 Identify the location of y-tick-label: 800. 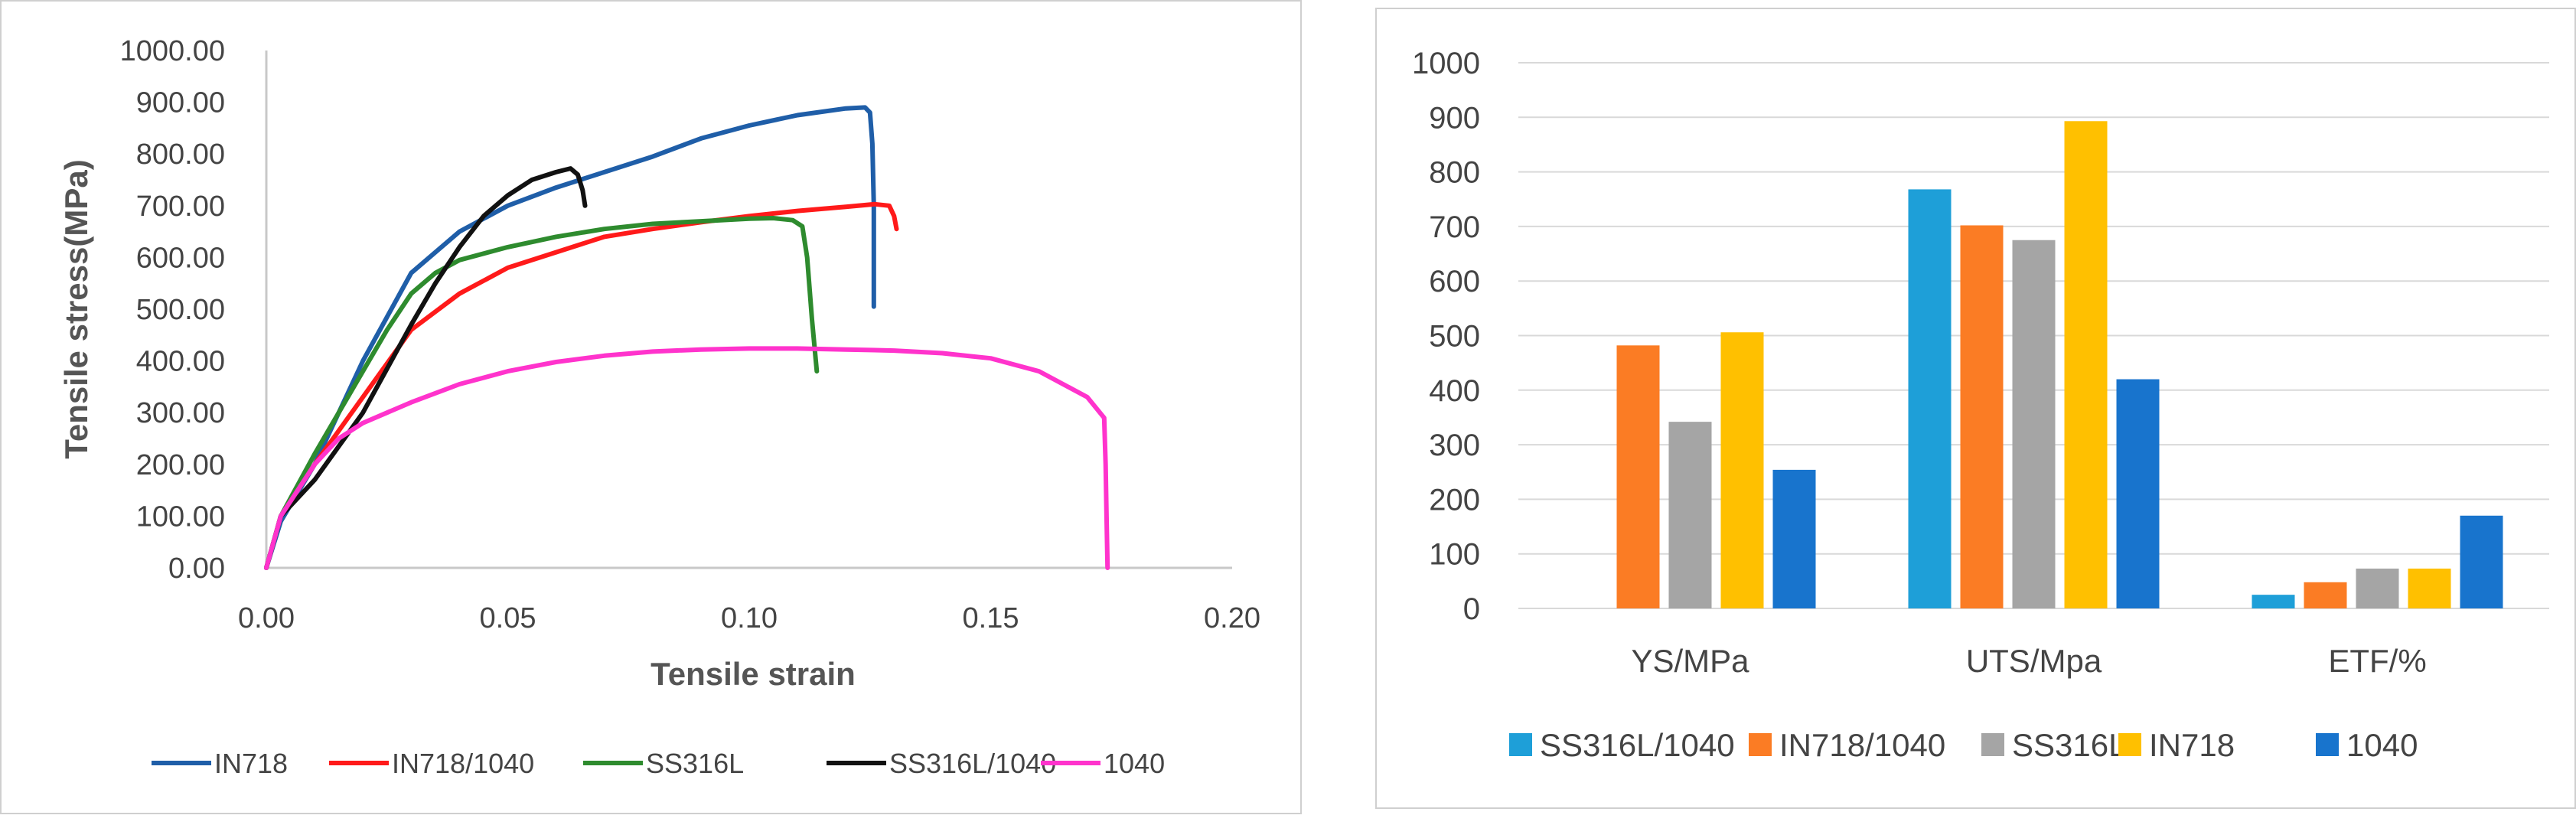
(1454, 173).